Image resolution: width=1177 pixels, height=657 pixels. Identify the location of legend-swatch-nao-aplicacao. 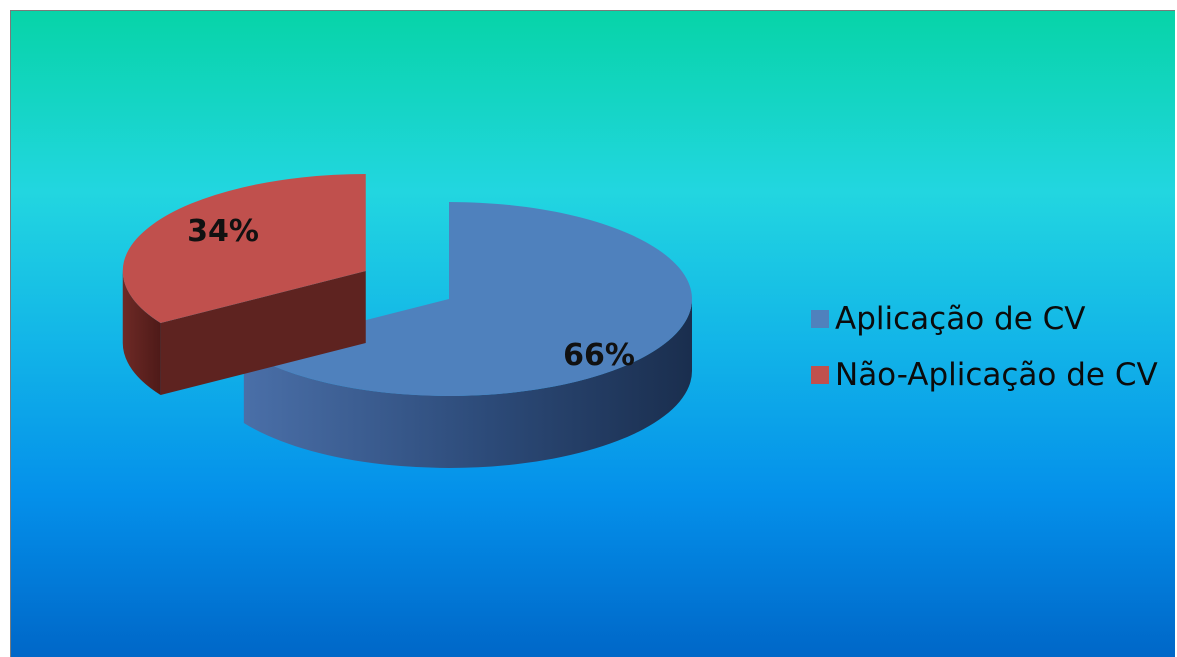
(820, 375).